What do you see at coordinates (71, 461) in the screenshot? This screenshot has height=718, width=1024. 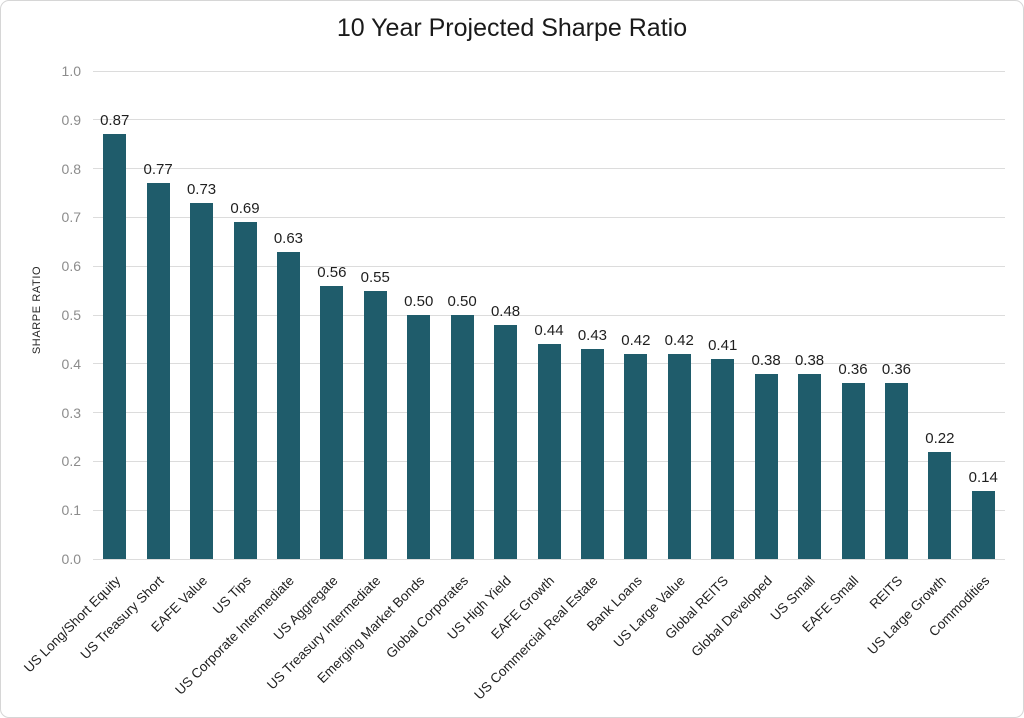 I see `y-tick-label: 0.2` at bounding box center [71, 461].